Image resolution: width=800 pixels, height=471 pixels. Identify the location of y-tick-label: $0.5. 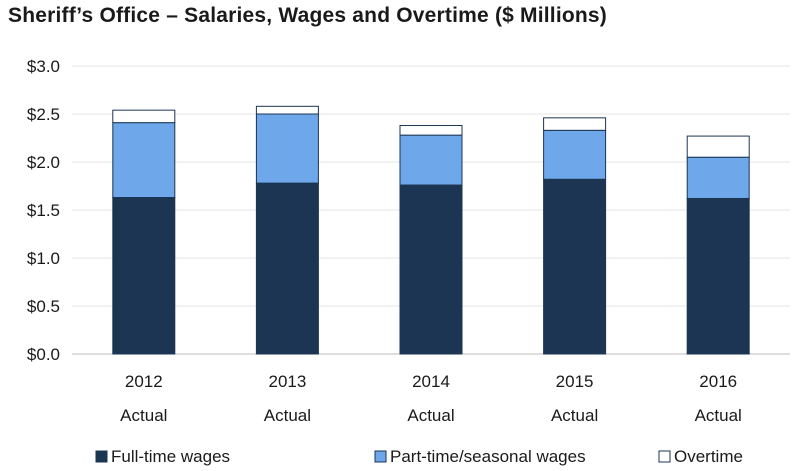
(43, 306).